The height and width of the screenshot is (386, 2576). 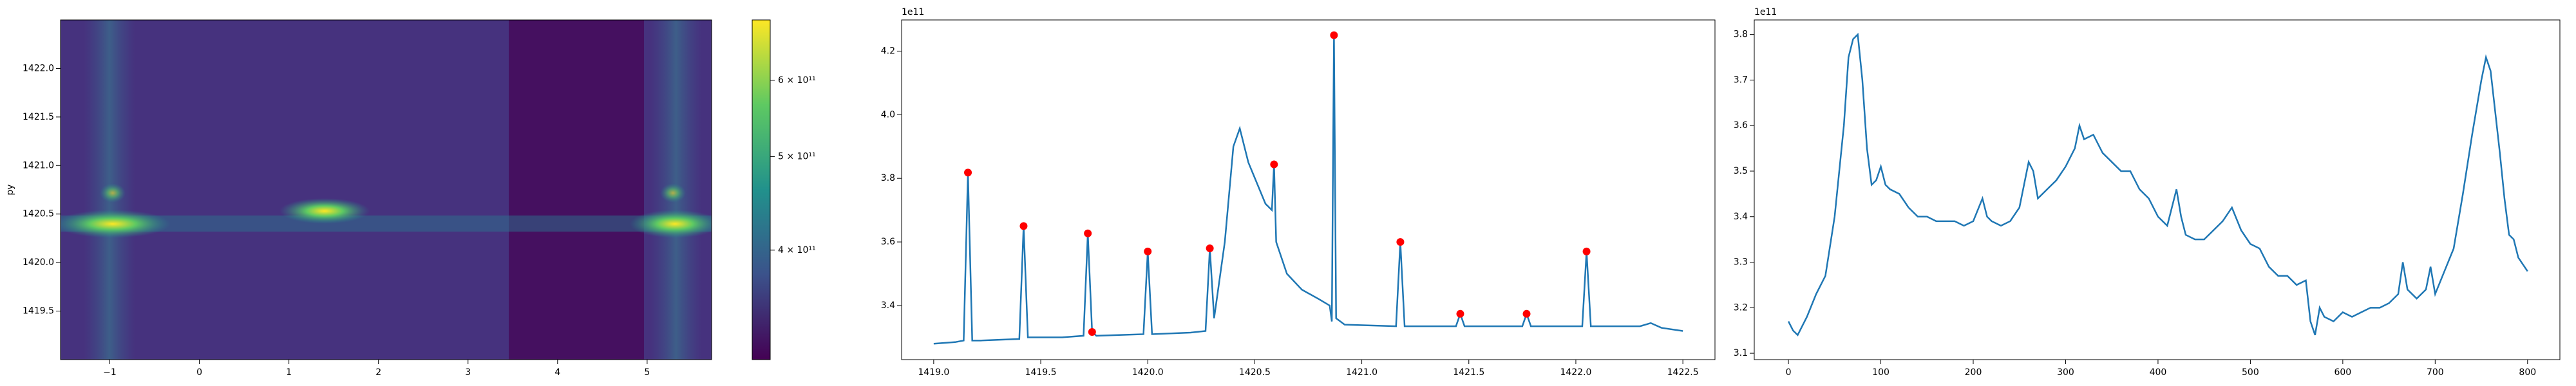 What do you see at coordinates (1741, 353) in the screenshot?
I see `y-tick-label: 3.1` at bounding box center [1741, 353].